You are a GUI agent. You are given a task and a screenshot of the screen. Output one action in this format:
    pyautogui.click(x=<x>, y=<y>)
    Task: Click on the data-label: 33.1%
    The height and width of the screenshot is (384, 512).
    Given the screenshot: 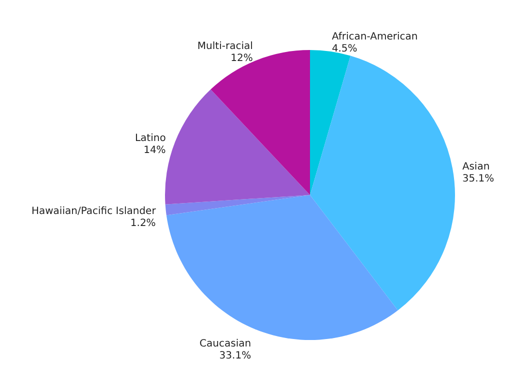 What is the action you would take?
    pyautogui.click(x=235, y=356)
    